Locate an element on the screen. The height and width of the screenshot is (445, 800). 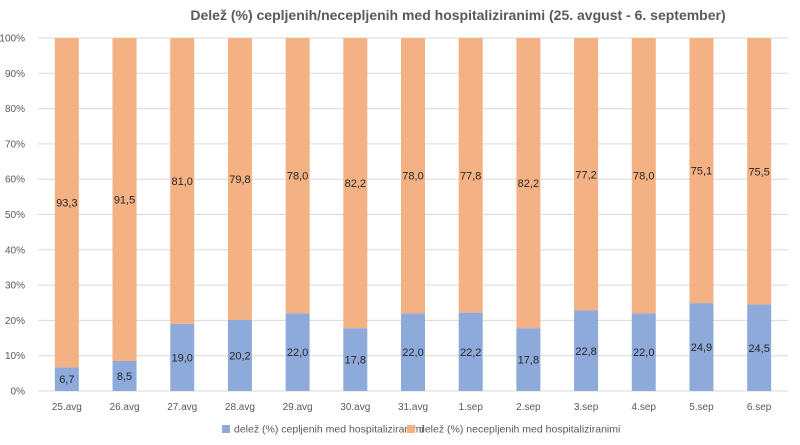
y-tick-label: 10% is located at coordinates (15, 356).